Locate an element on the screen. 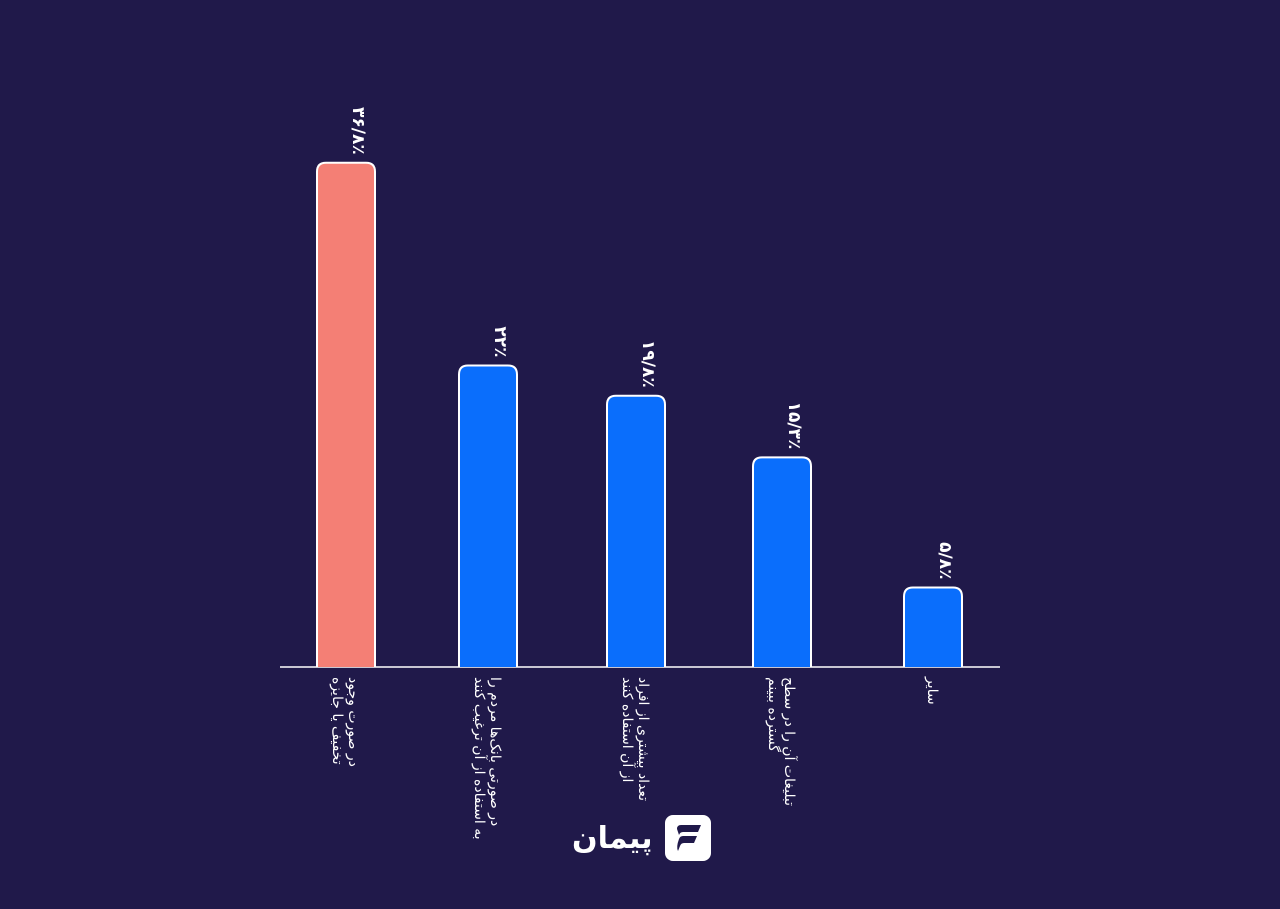 Image resolution: width=1280 pixels, height=909 pixels. brand-name: پیمان is located at coordinates (612, 838).